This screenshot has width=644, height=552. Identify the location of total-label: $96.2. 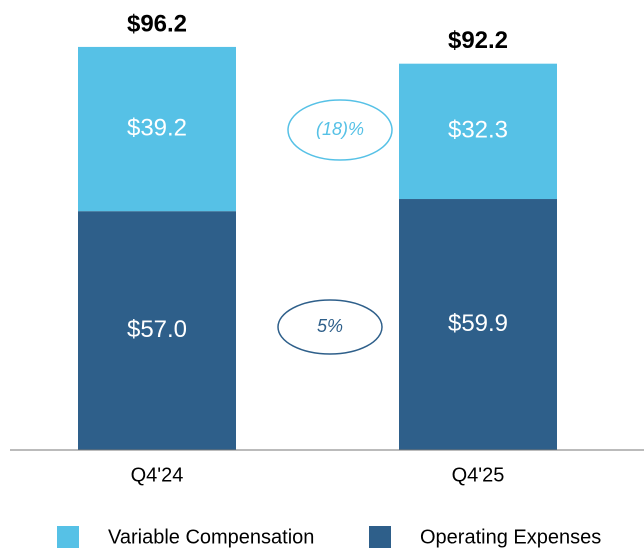
(157, 23).